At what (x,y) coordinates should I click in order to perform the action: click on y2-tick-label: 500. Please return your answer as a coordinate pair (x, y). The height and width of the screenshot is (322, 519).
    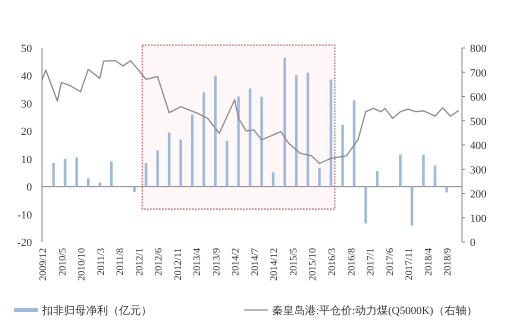
    Looking at the image, I should click on (478, 122).